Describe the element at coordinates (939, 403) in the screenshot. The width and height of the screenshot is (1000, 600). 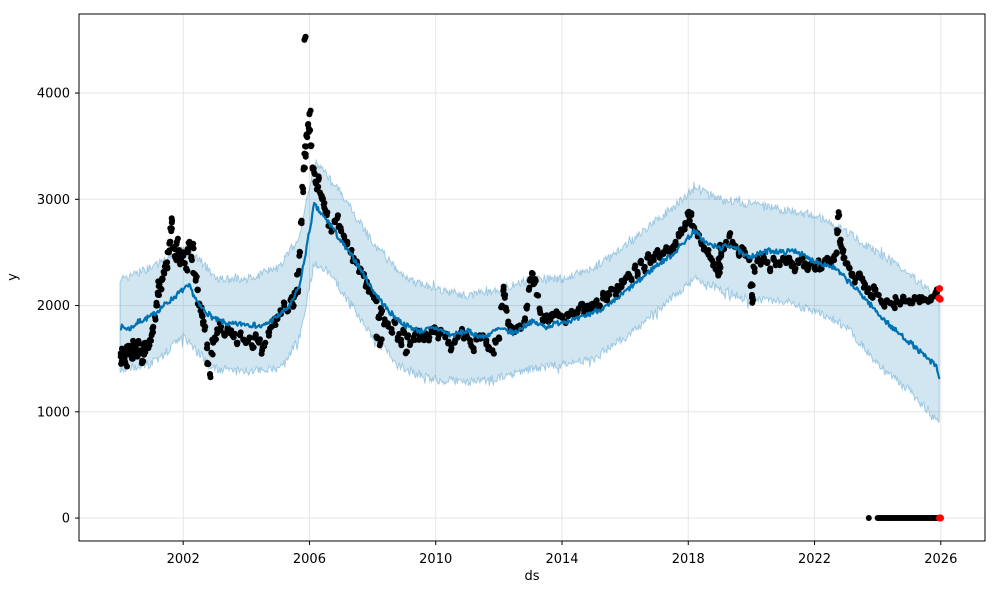
I see `anomaly-points` at that location.